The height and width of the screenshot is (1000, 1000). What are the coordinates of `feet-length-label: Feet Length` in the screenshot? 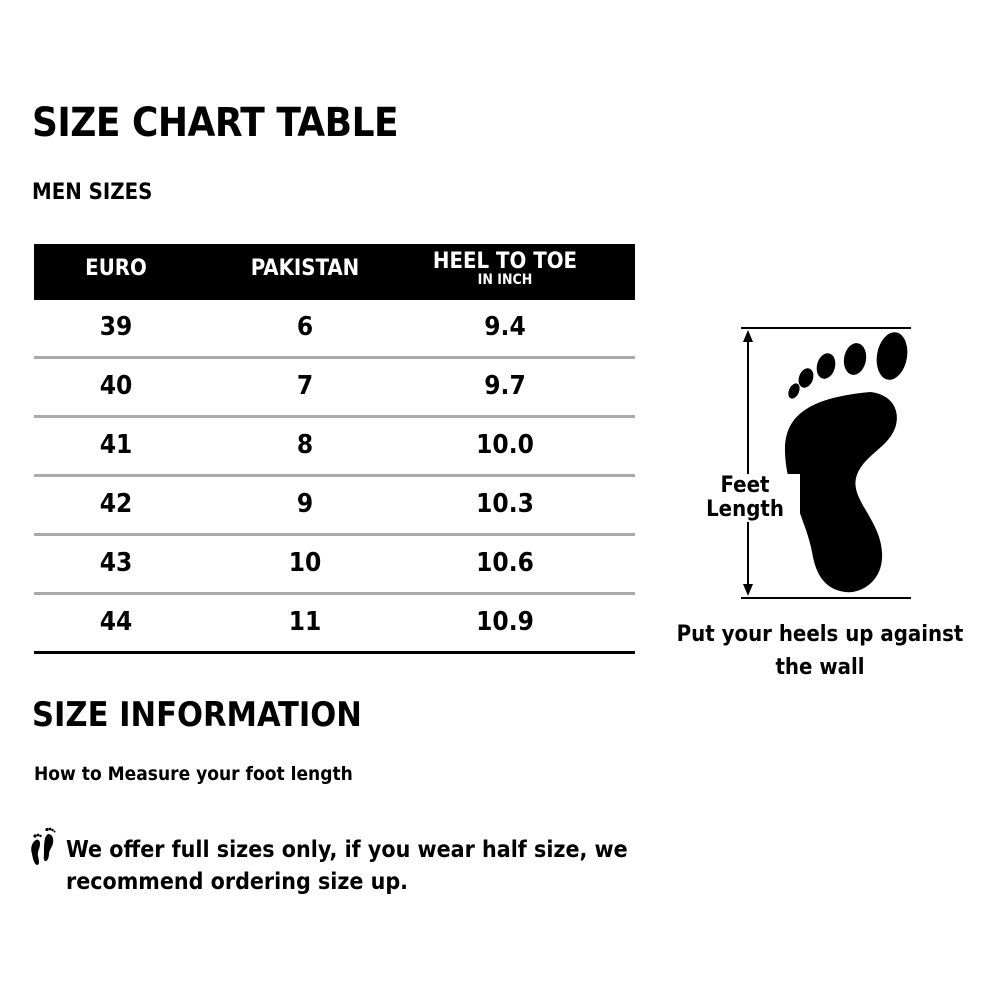 It's located at (745, 498).